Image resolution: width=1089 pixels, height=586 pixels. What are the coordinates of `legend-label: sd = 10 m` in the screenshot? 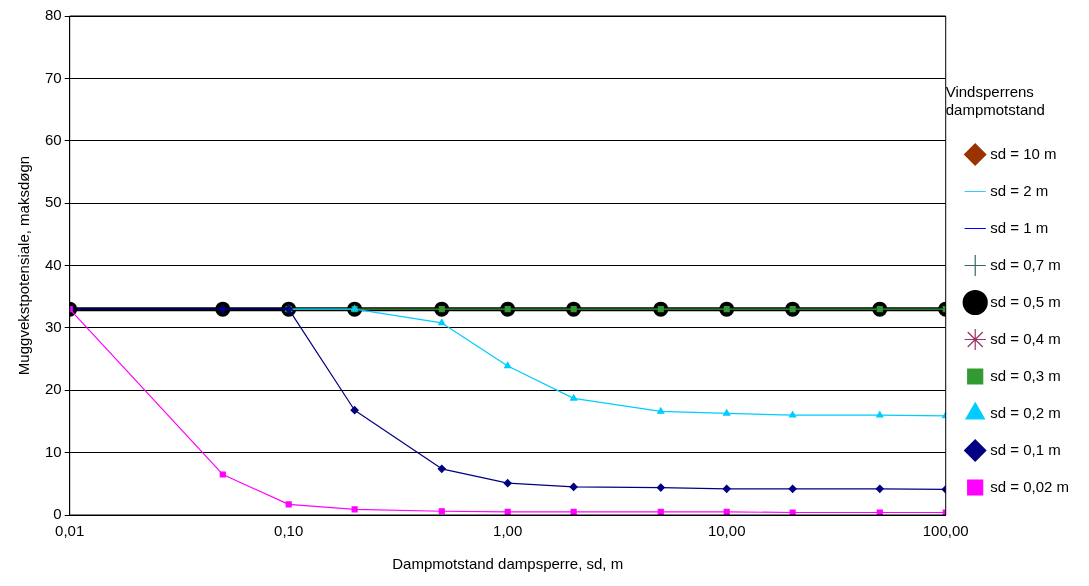 It's located at (1023, 153).